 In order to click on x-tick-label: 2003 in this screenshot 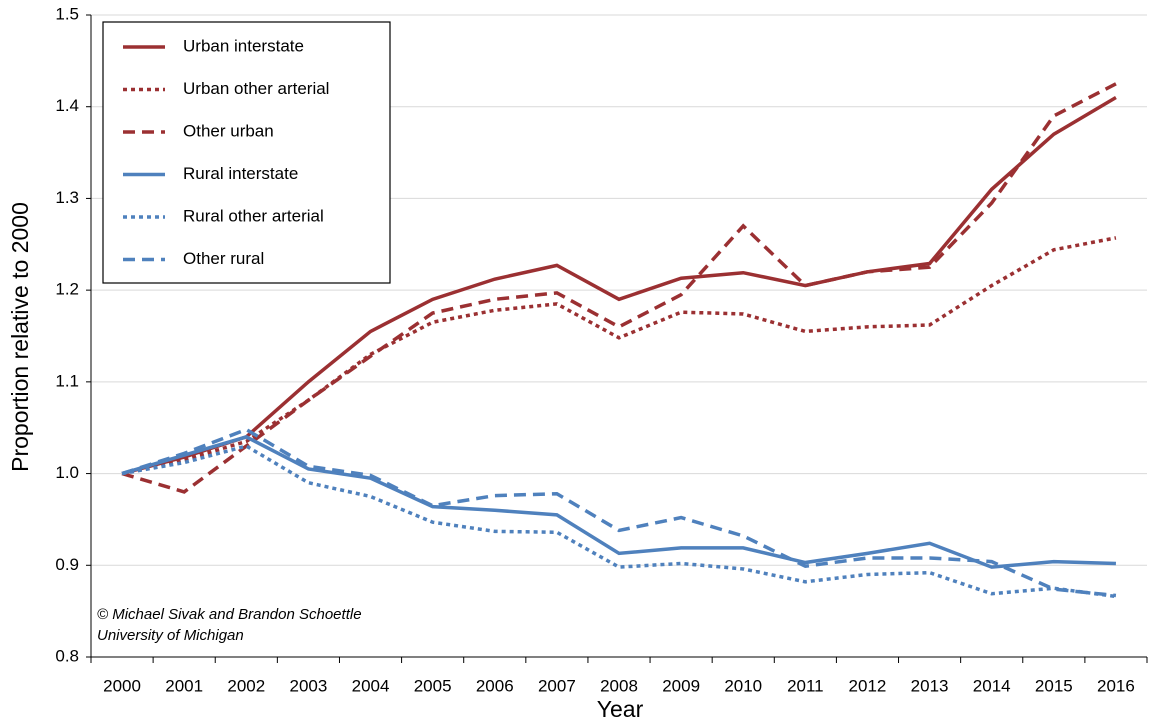, I will do `click(308, 685)`.